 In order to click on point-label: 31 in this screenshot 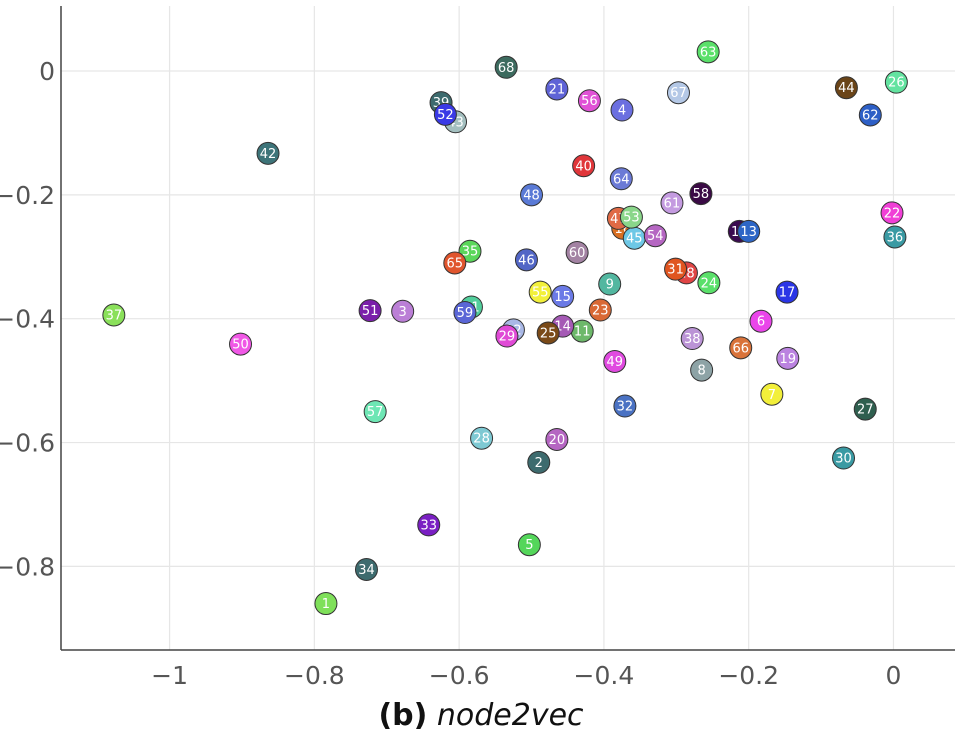, I will do `click(675, 270)`.